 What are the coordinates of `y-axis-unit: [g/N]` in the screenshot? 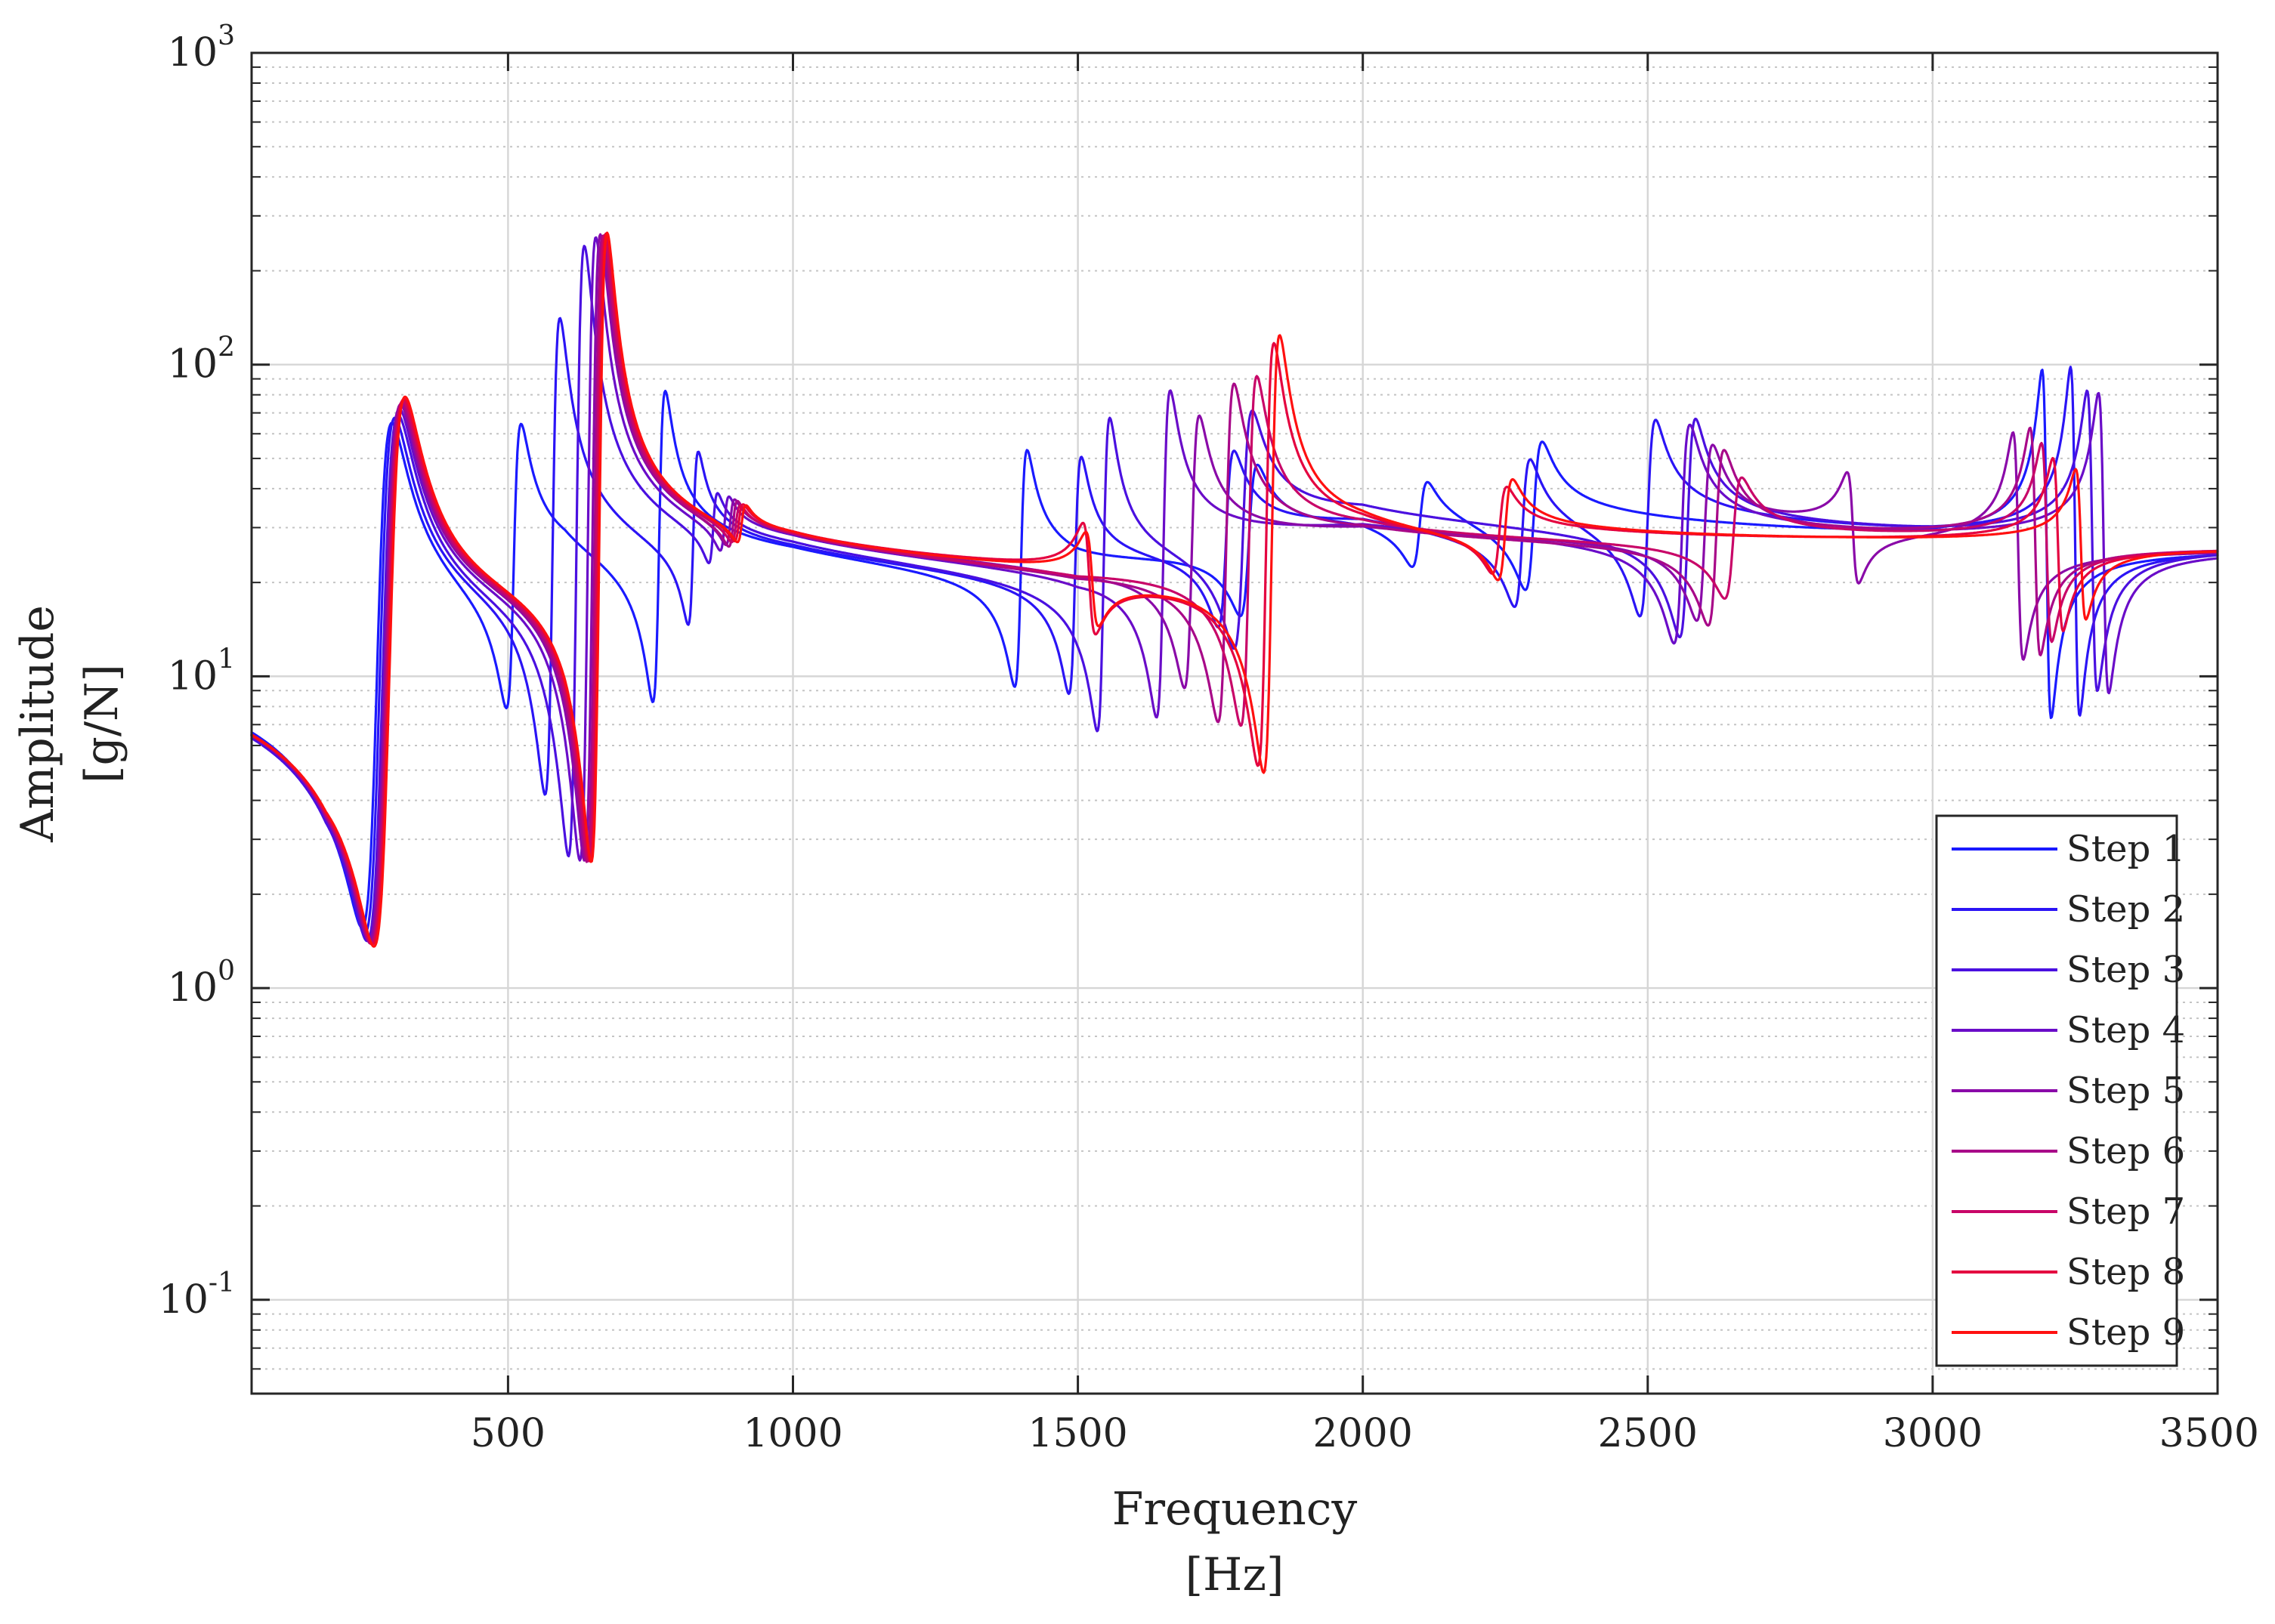 It's located at (102, 724).